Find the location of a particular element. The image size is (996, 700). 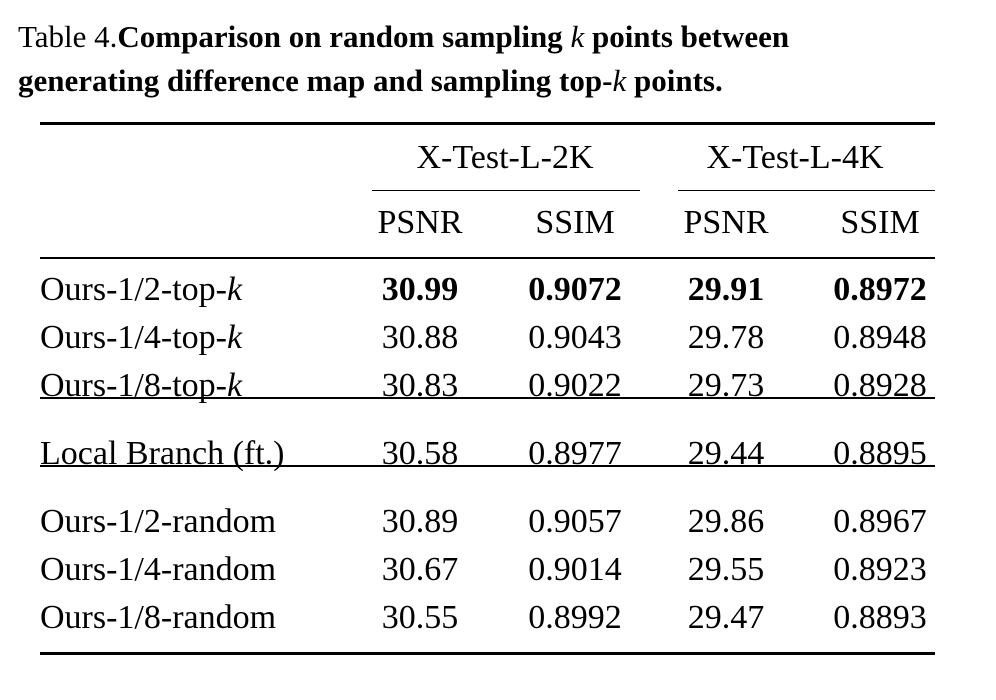

text-part: Ours-1/2-random is located at coordinates (158, 521).